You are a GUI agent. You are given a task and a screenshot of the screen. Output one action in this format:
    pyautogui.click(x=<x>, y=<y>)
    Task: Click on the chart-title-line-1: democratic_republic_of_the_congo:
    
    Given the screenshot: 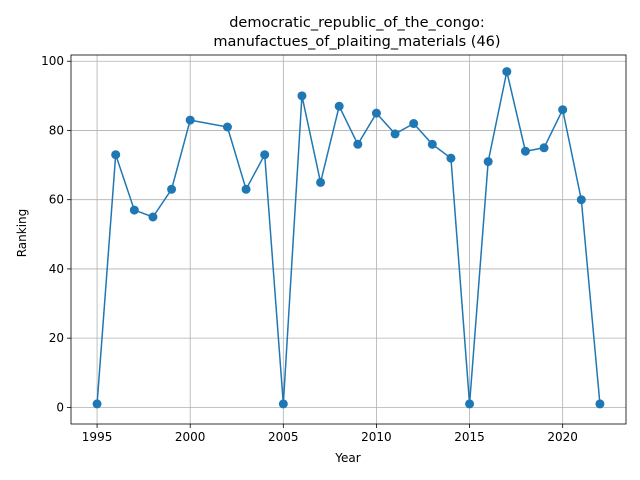 What is the action you would take?
    pyautogui.click(x=357, y=23)
    